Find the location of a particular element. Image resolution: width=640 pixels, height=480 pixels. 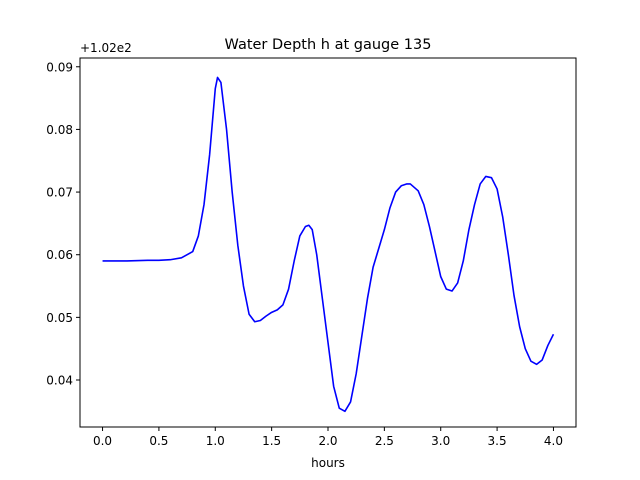

y-tick-label: 0.05 is located at coordinates (59, 318).